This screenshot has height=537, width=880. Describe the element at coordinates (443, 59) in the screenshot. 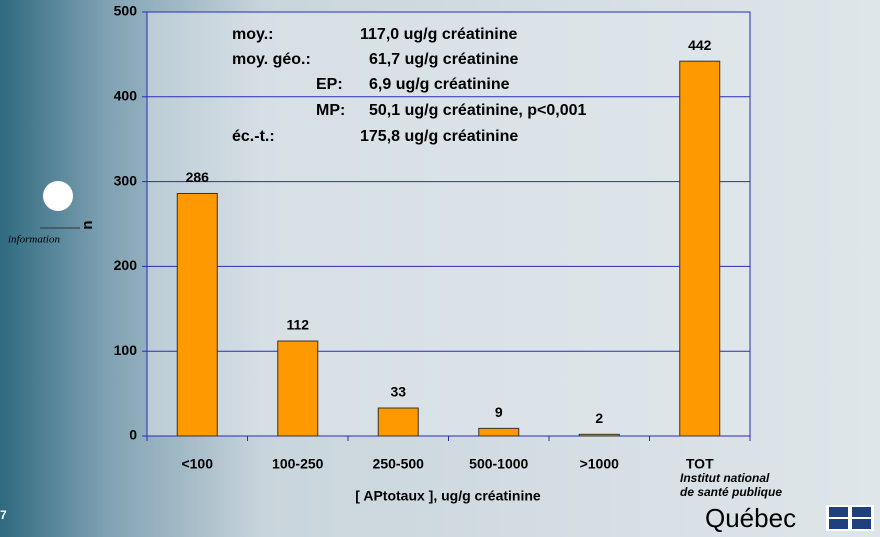

I see `annotation-text: 61,7 ug/g créatinine` at that location.